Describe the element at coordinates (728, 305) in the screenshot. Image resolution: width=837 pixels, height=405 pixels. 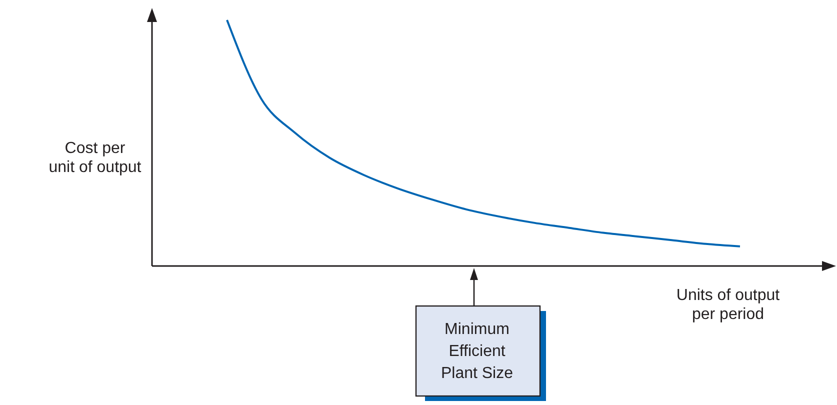
I see `x-axis-title: Units of output per period` at that location.